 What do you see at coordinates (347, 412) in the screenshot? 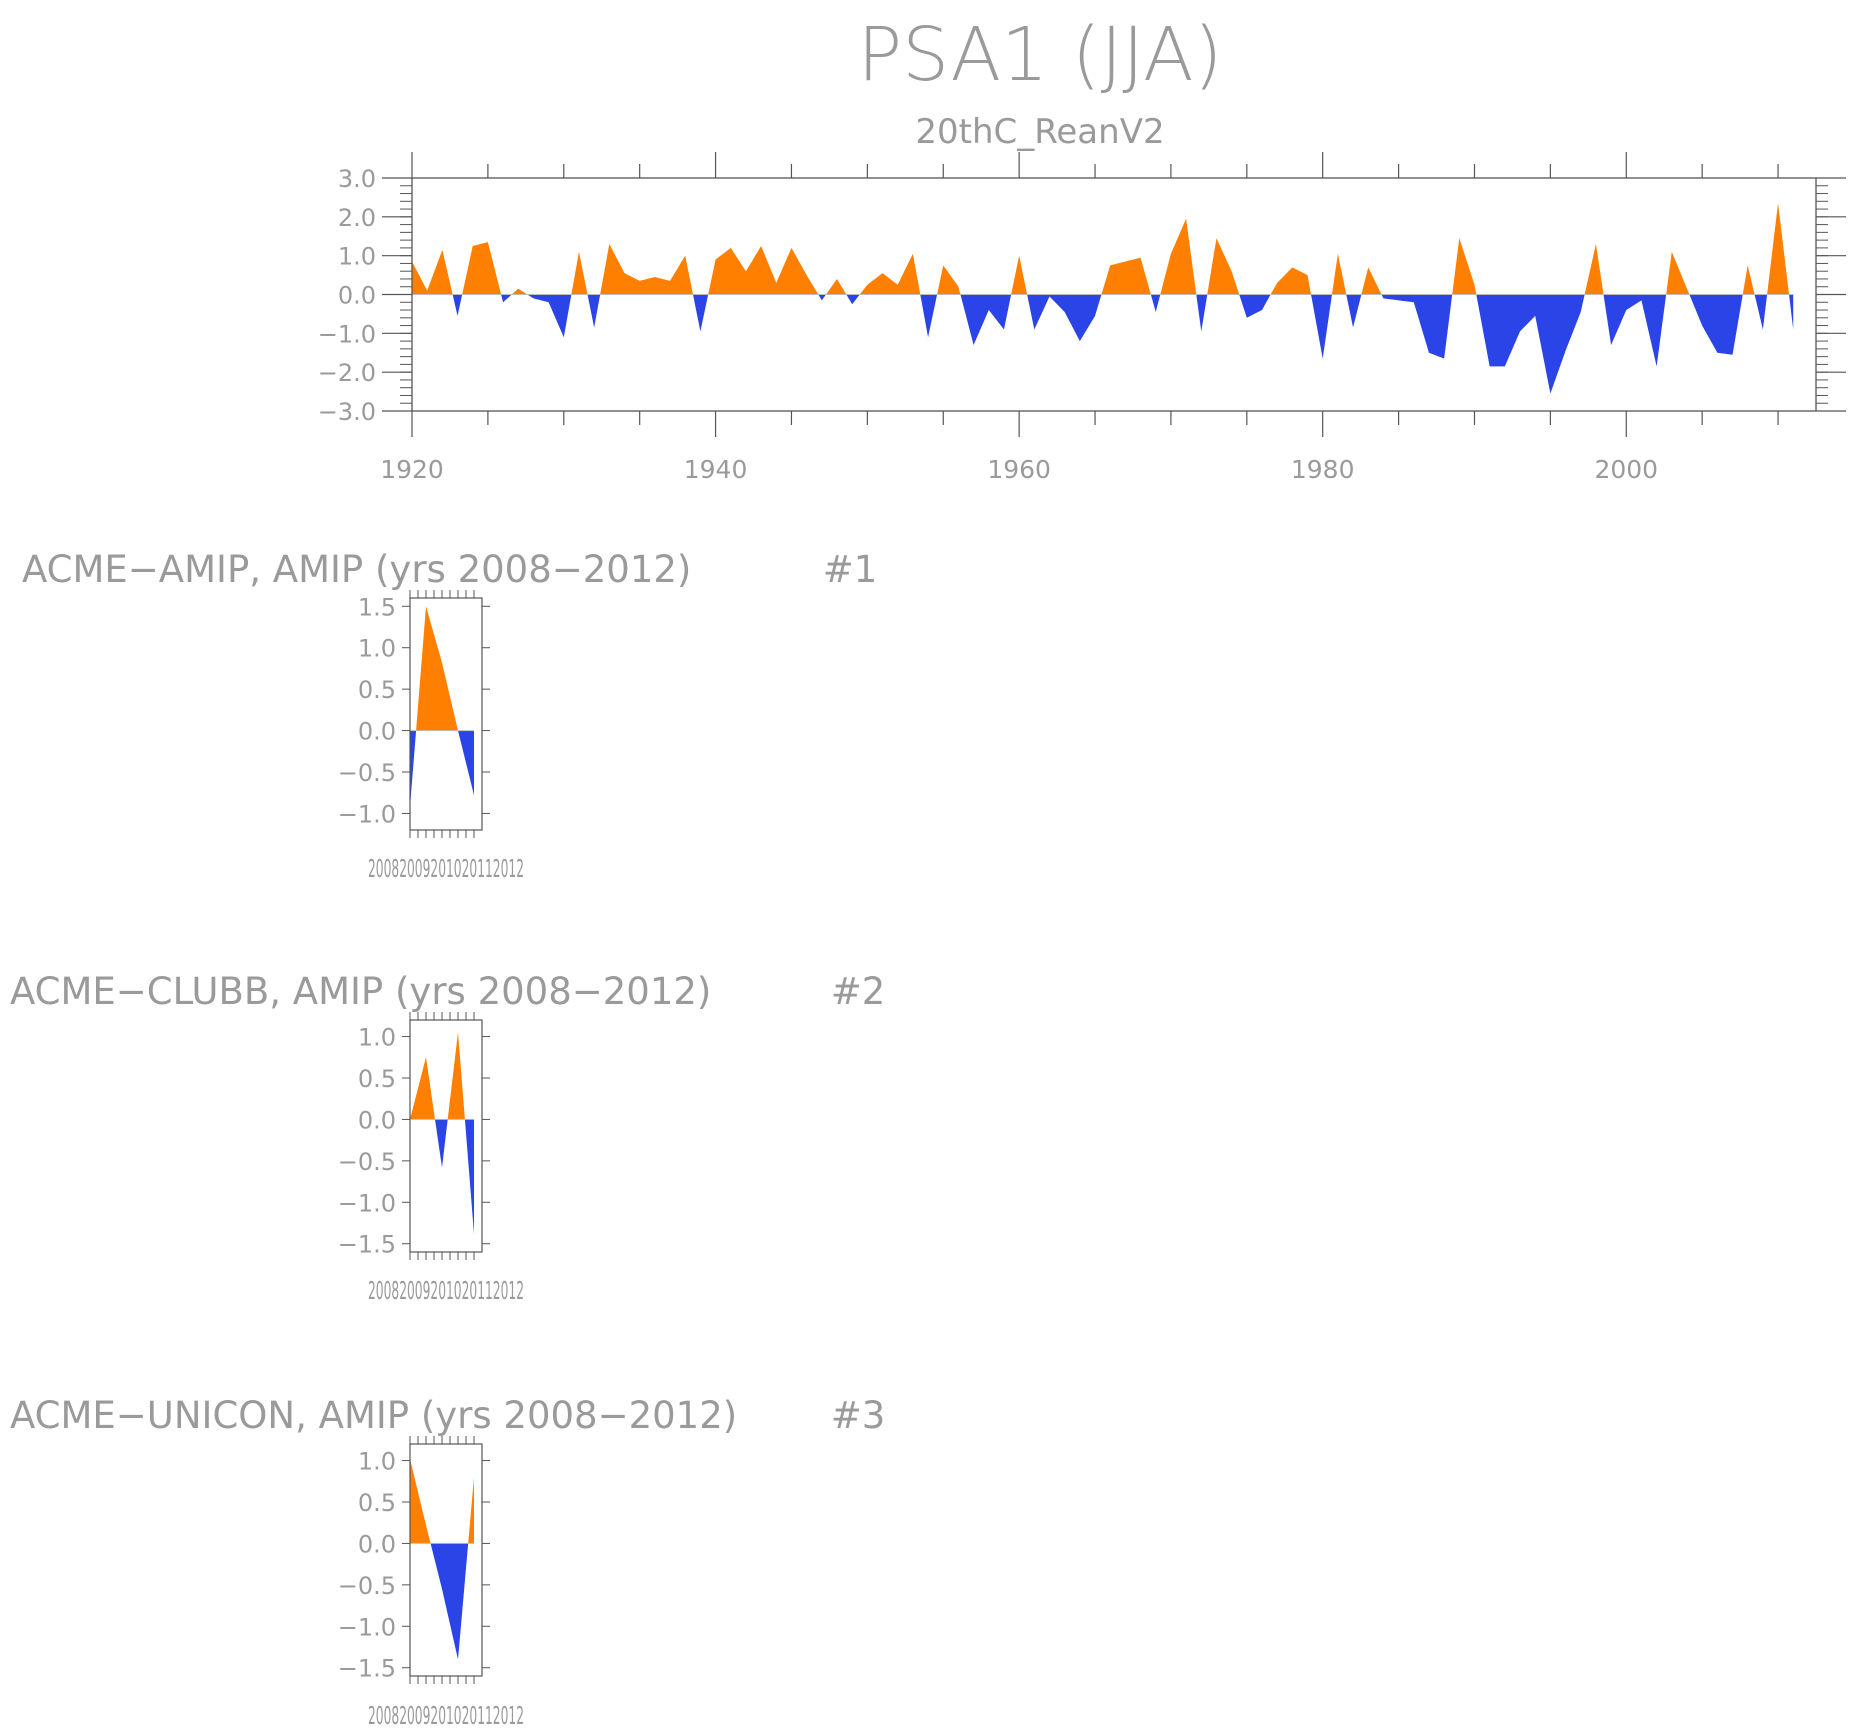
I see `y-tick-label: −3.0` at bounding box center [347, 412].